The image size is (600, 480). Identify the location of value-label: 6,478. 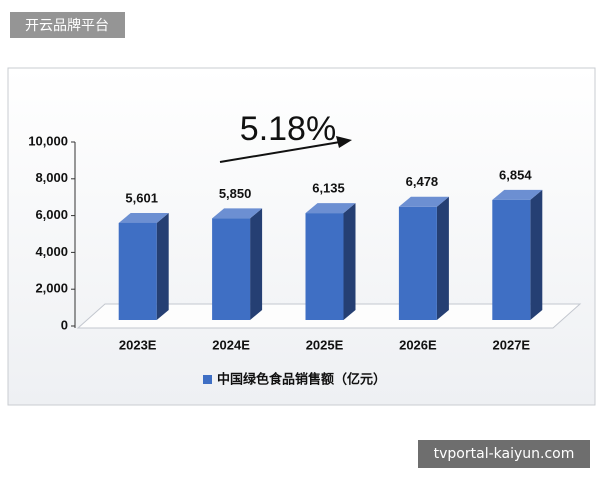
(422, 181).